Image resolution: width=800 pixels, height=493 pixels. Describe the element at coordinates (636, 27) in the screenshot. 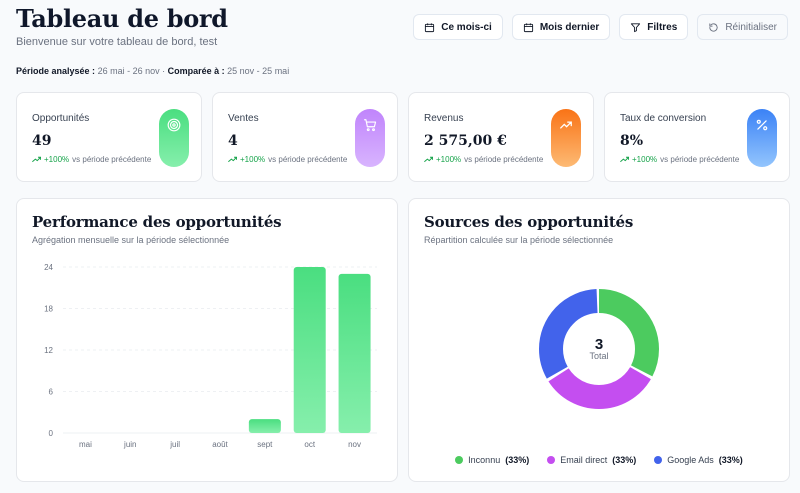

I see `filter-icon` at that location.